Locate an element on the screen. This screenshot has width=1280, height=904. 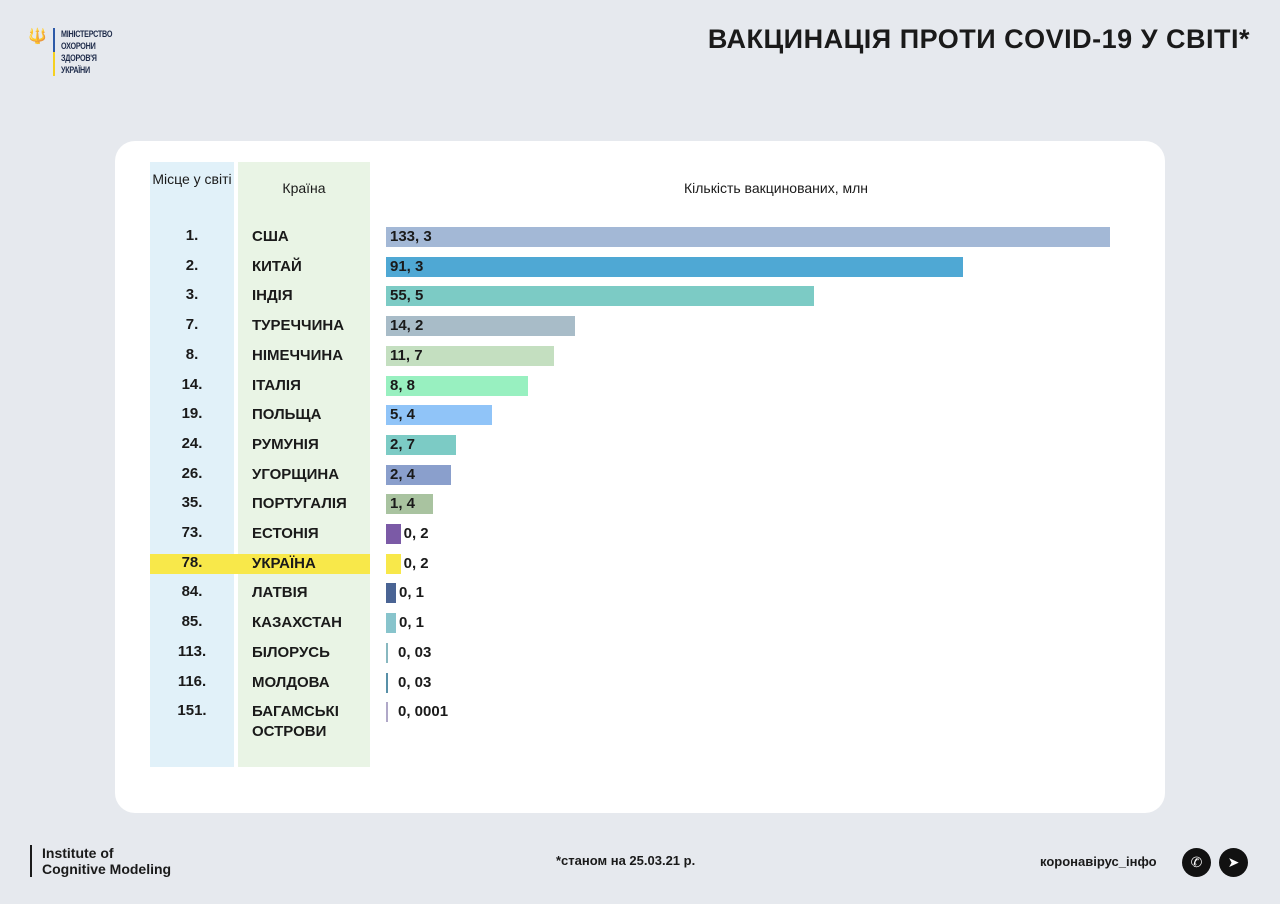
country-label: КАЗАХСТАН is located at coordinates (297, 623).